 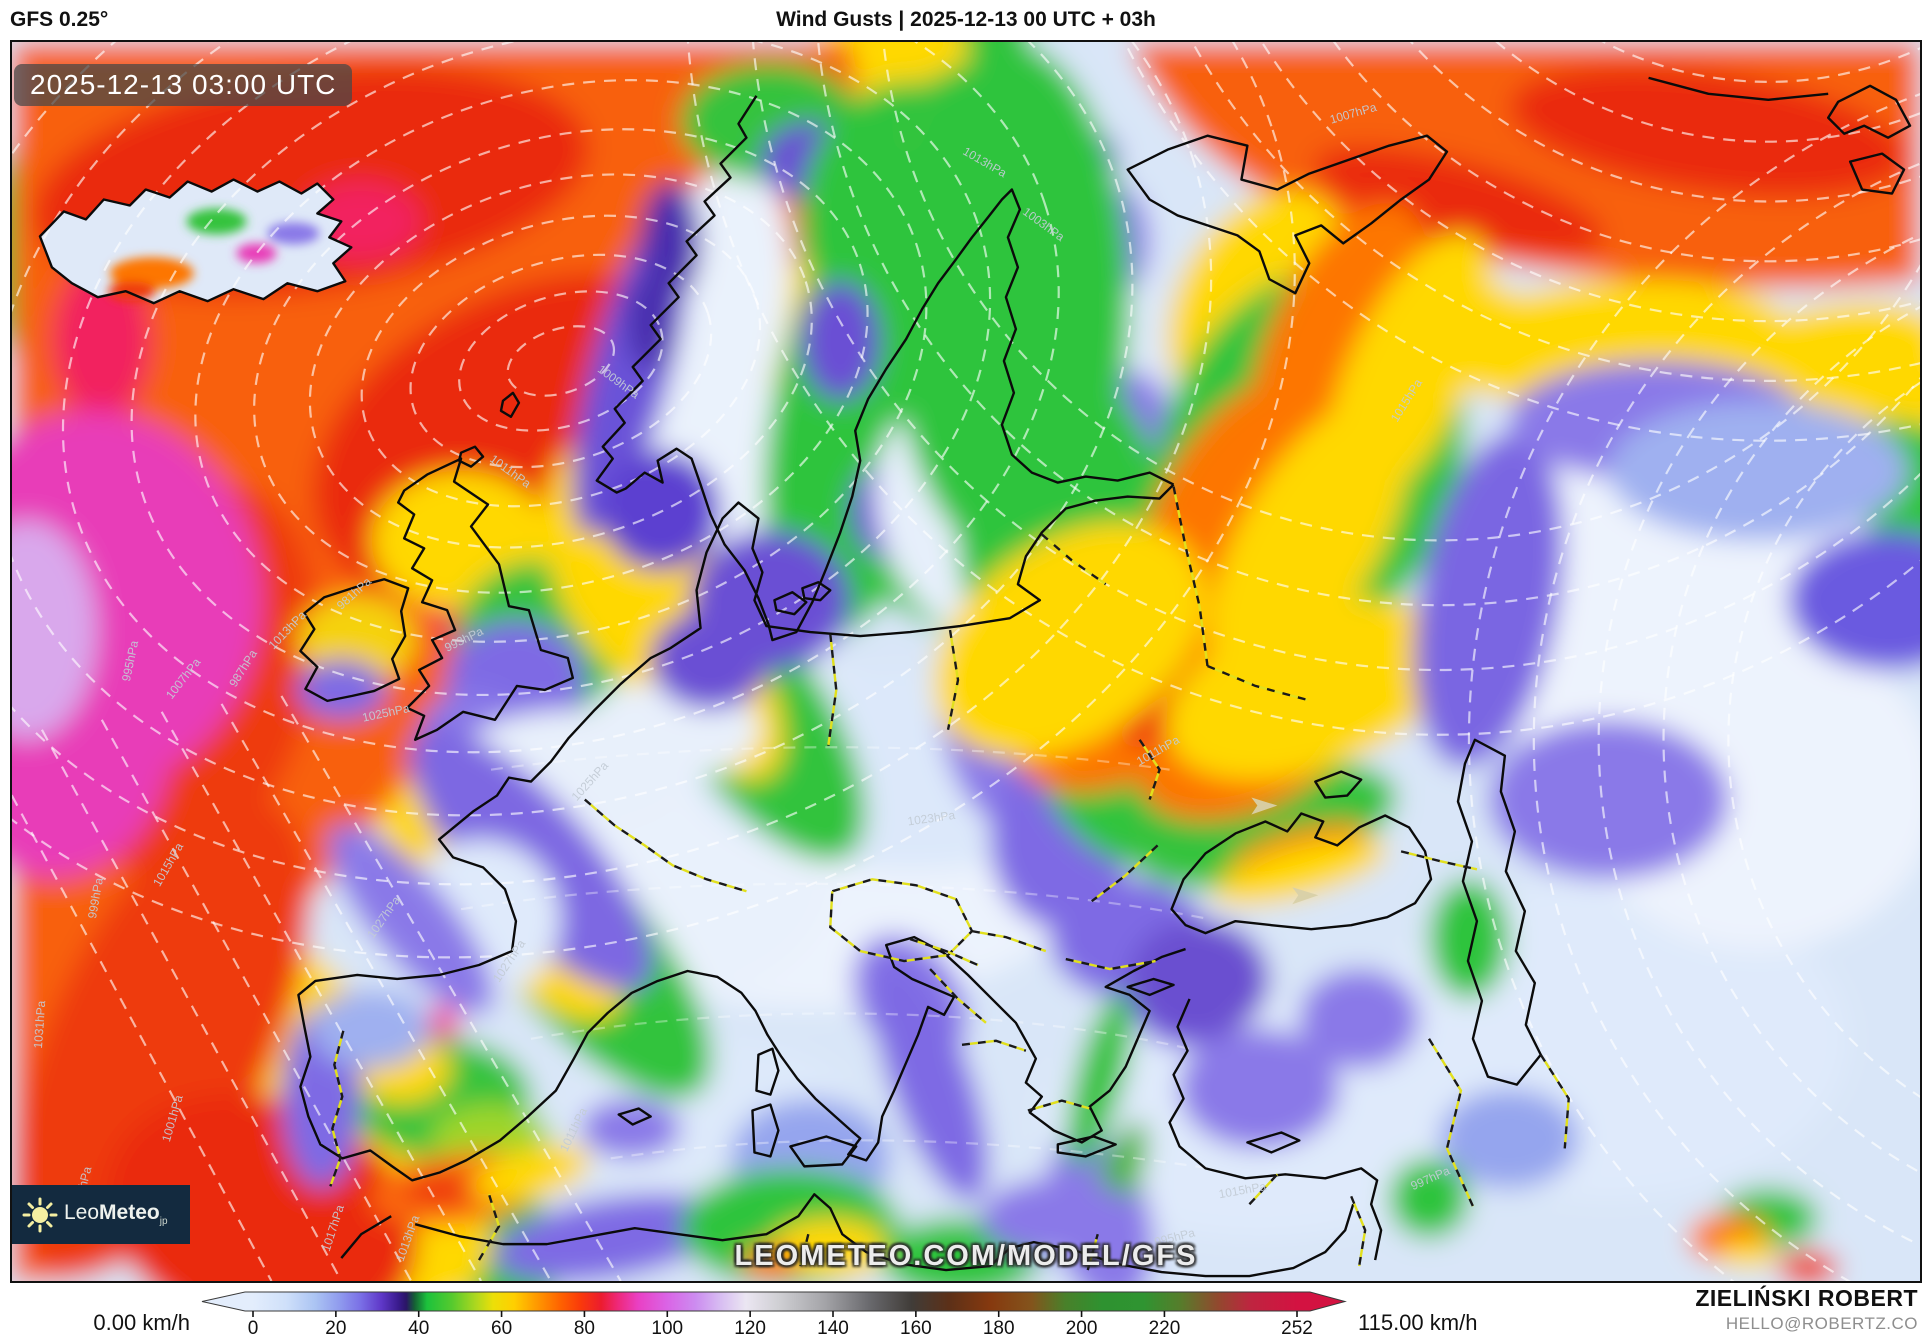 I want to click on crete-cyprus, so click(x=1178, y=1144).